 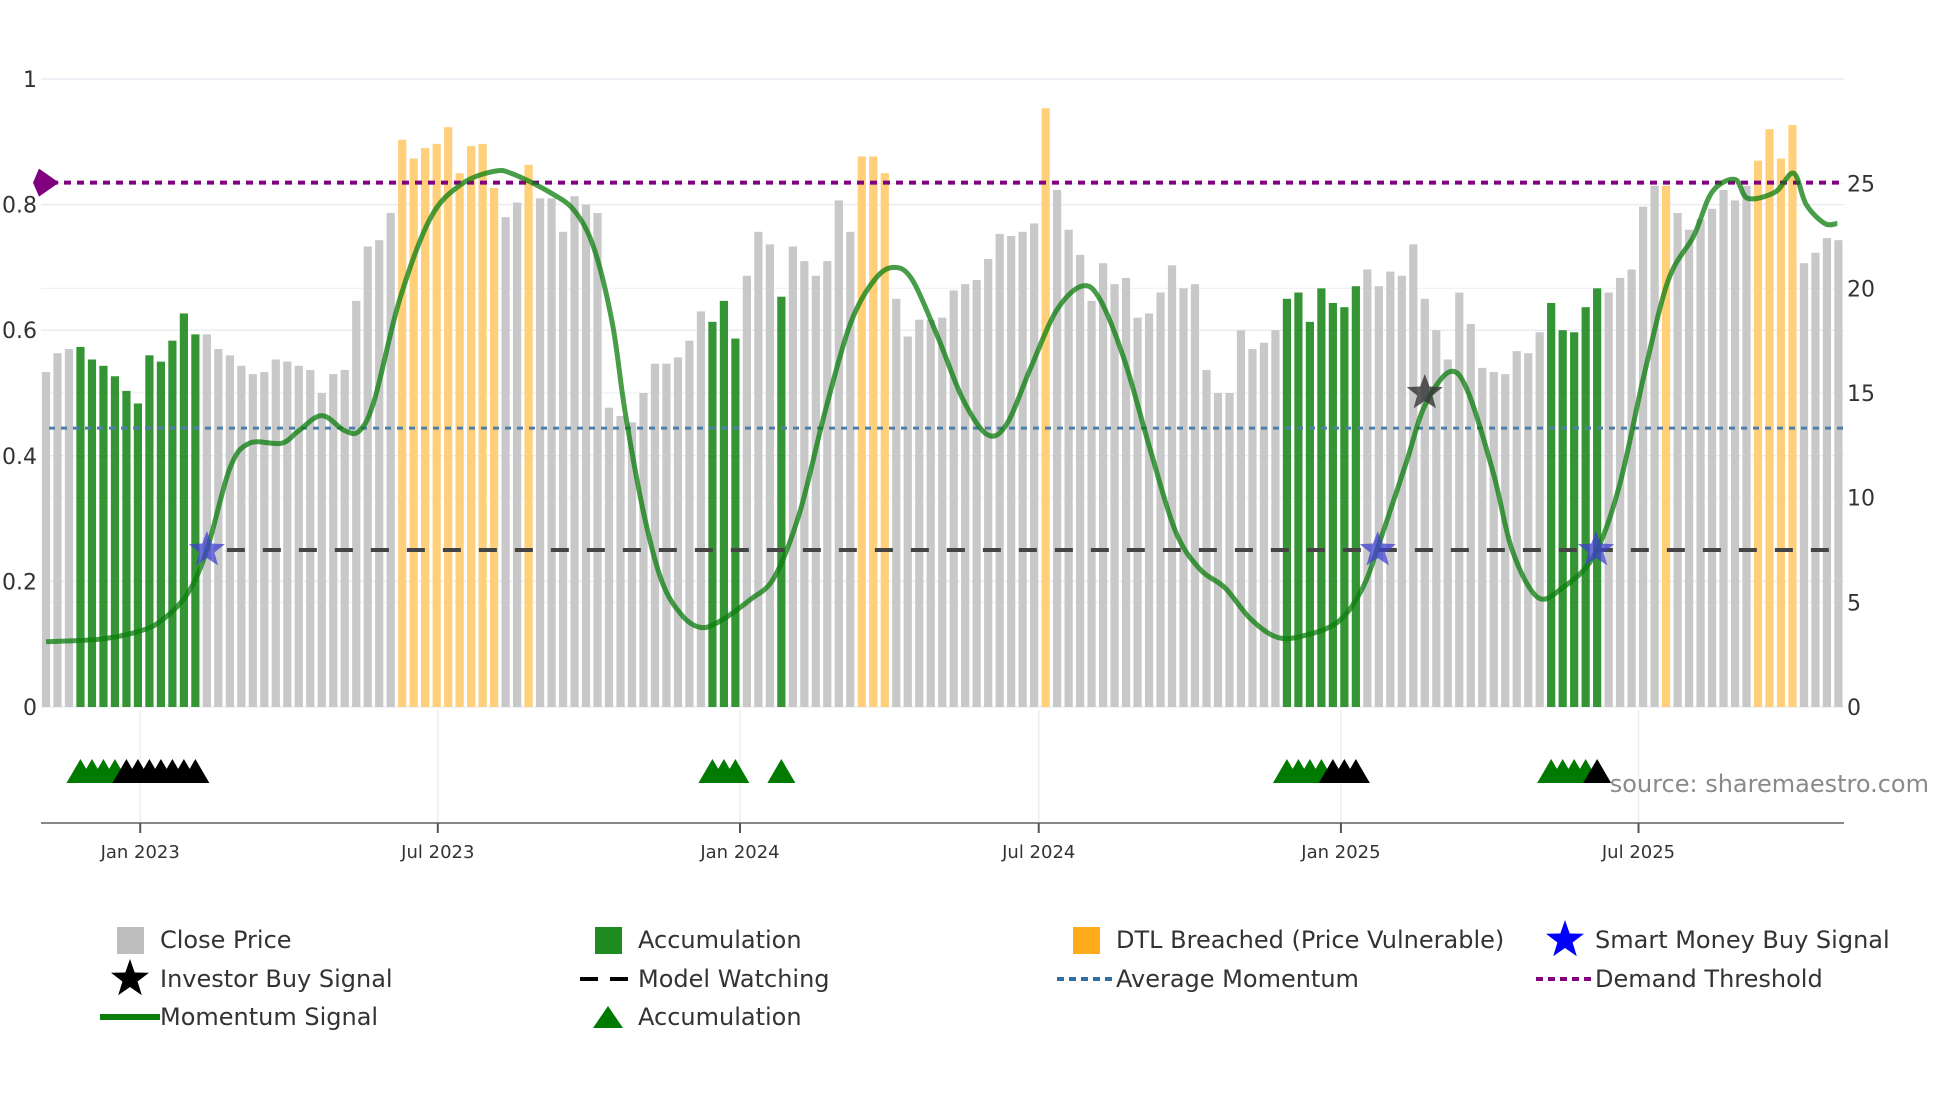 I want to click on x-tick-label: Jan 2023, so click(x=140, y=852).